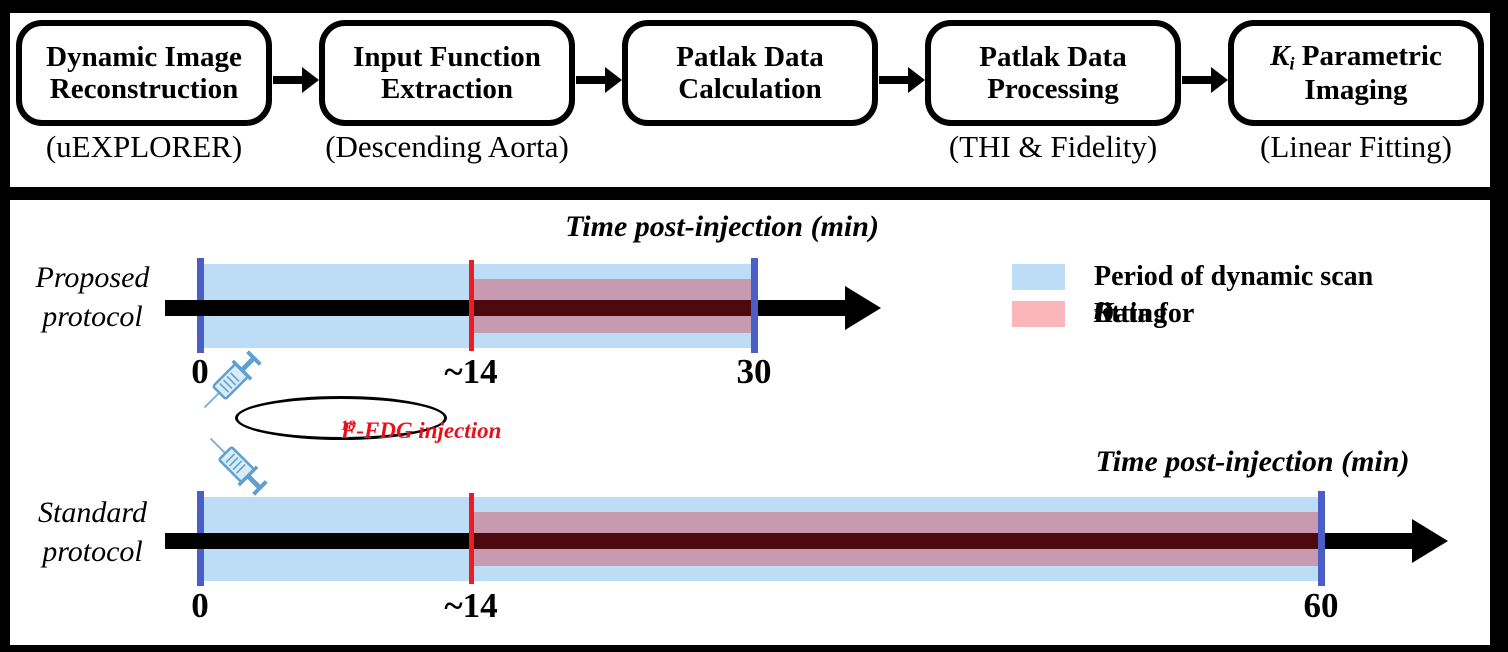  I want to click on flow-box-patlak-data-processing: Patlak Data Processing, so click(1053, 73).